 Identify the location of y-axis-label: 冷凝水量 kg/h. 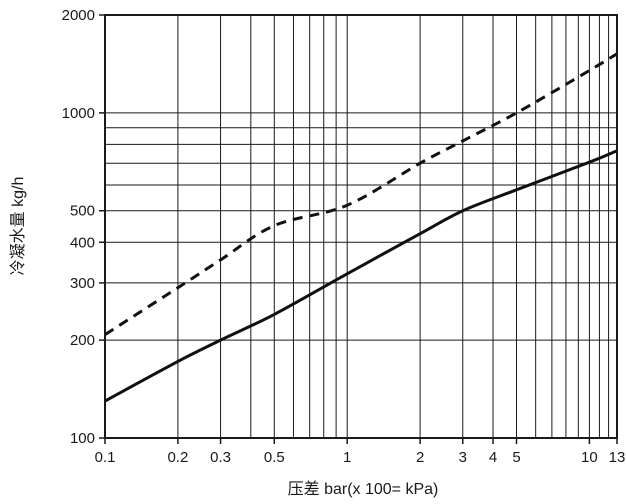
(18, 226).